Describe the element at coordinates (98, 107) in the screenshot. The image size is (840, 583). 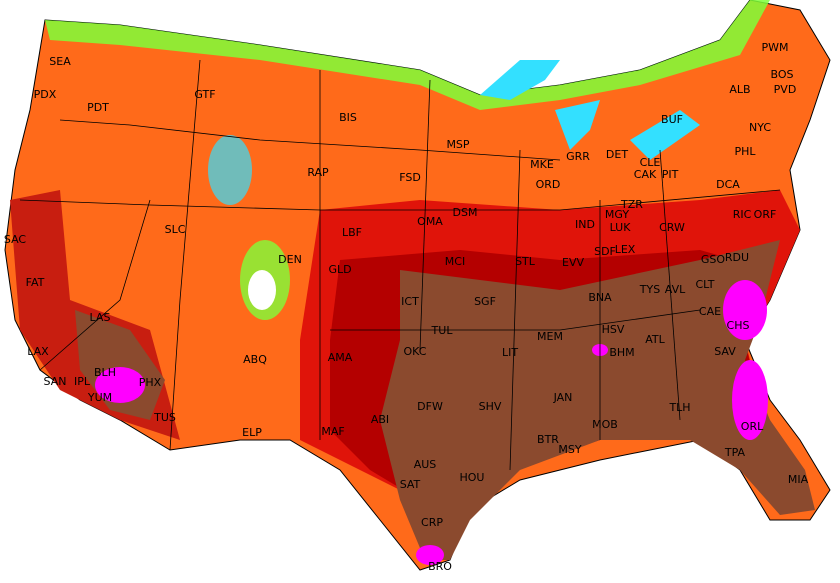
I see `station-label: PDT` at that location.